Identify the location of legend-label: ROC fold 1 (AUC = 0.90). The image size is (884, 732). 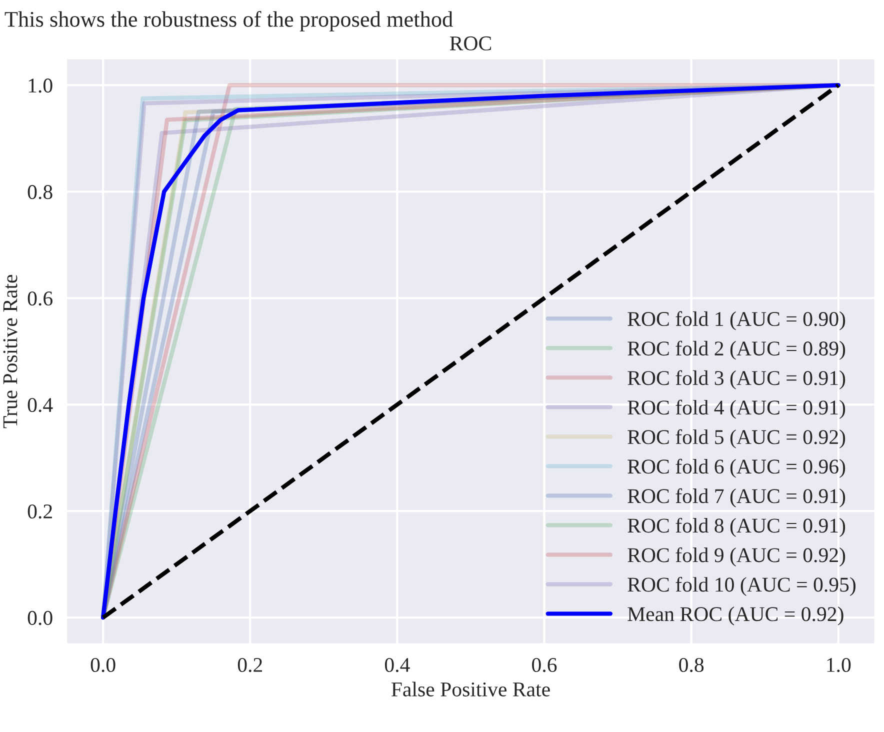
(737, 320).